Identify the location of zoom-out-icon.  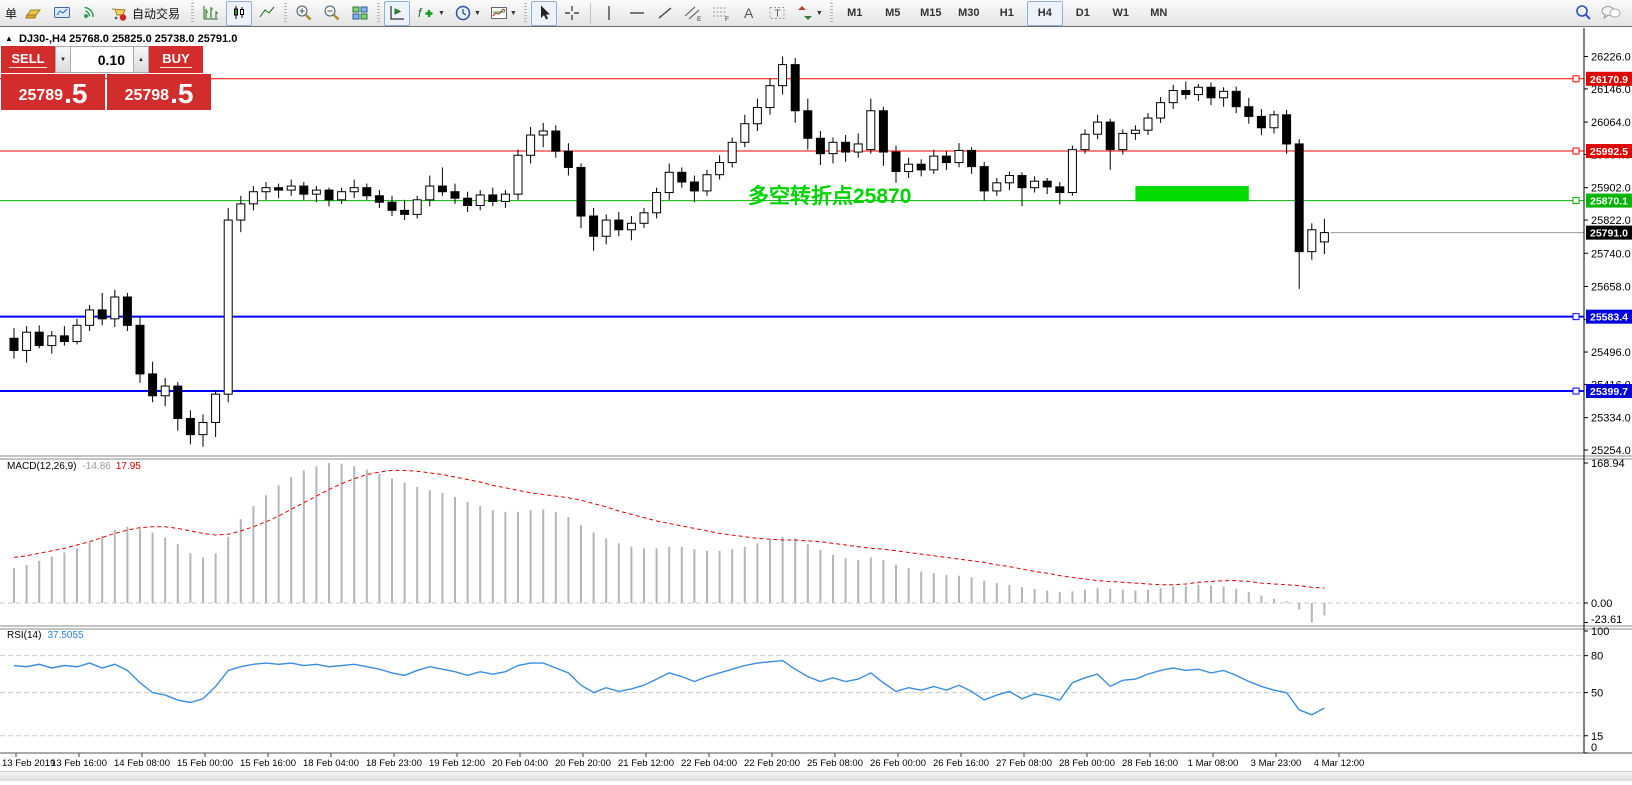
(332, 13).